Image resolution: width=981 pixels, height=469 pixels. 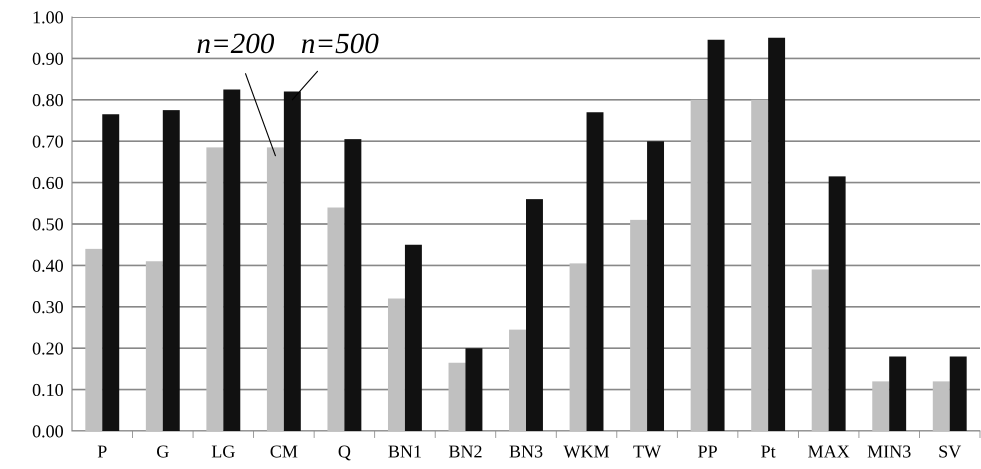 What do you see at coordinates (47, 390) in the screenshot?
I see `y-tick-label: 0.10` at bounding box center [47, 390].